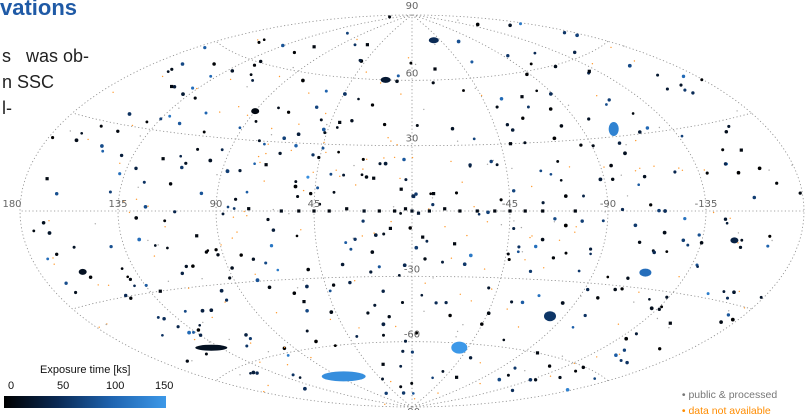  What do you see at coordinates (733, 395) in the screenshot?
I see `legend-label: public & processed` at bounding box center [733, 395].